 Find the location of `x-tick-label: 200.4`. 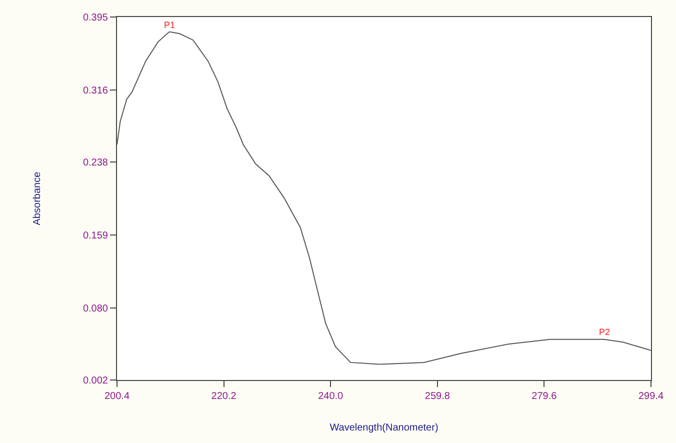

x-tick-label: 200.4 is located at coordinates (117, 396).